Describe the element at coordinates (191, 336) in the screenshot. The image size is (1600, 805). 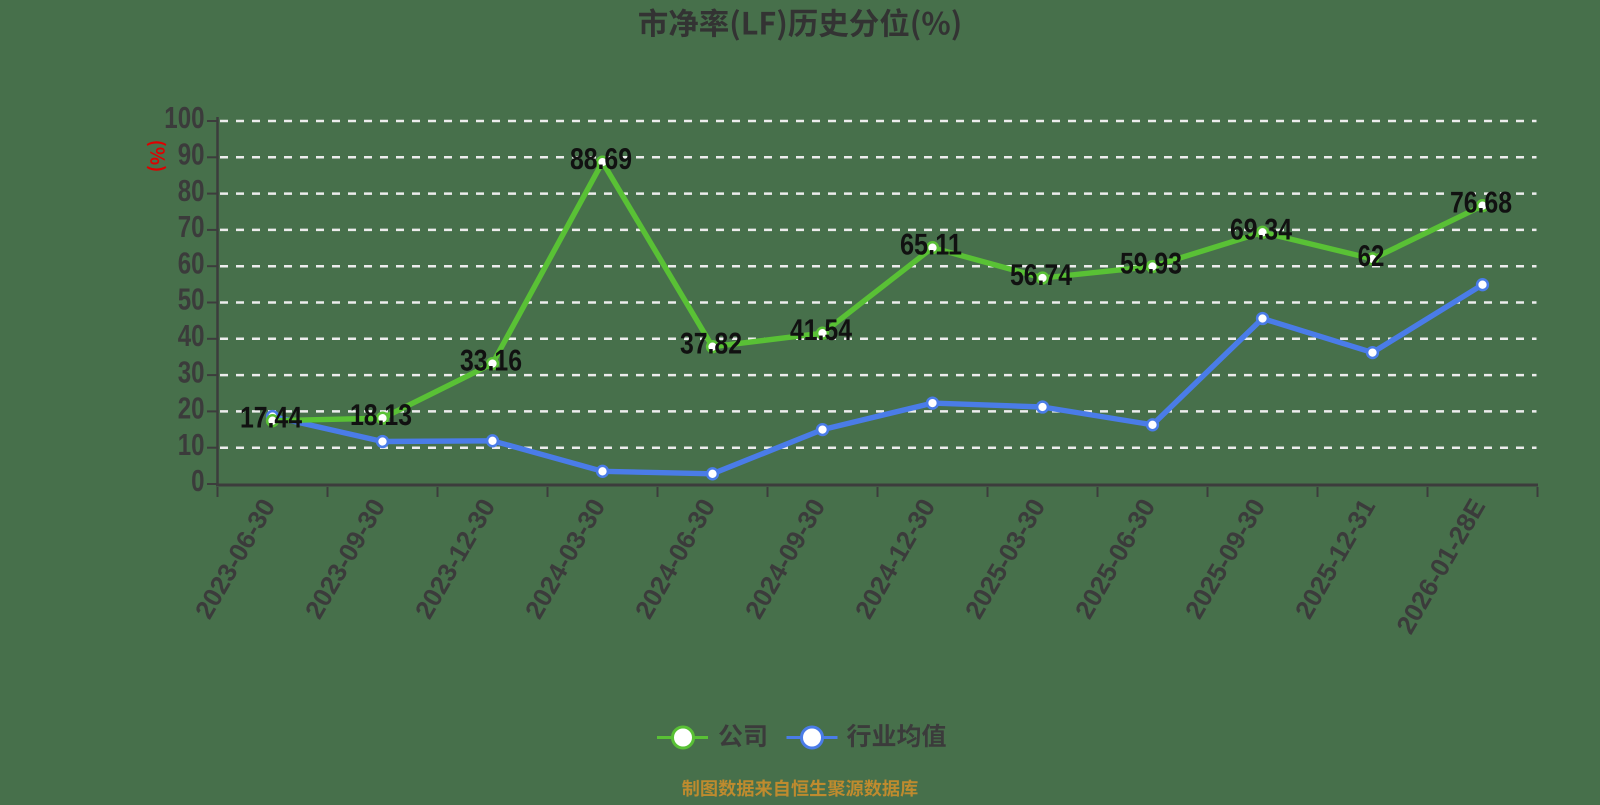
I see `svg-text: 40` at that location.